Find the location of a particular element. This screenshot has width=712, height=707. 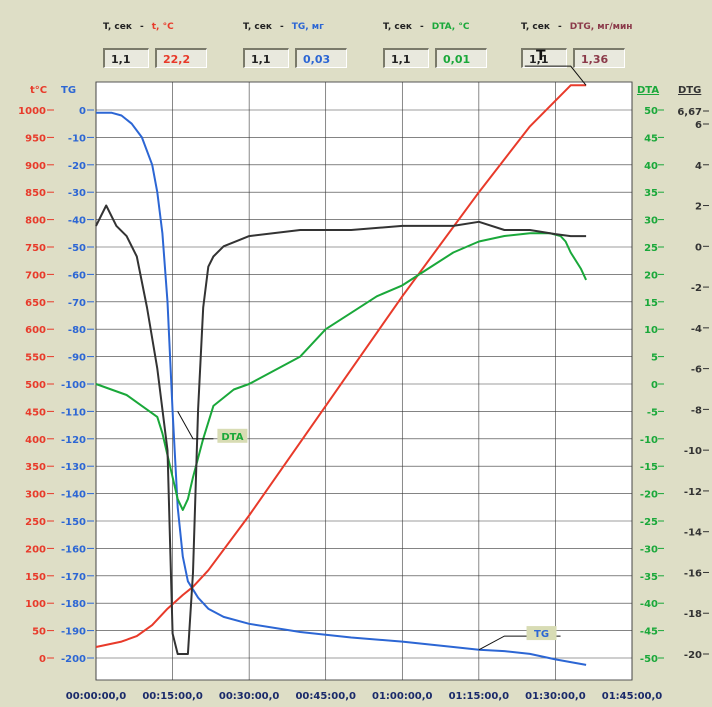

dta-tick-label: 10 is located at coordinates (651, 330).